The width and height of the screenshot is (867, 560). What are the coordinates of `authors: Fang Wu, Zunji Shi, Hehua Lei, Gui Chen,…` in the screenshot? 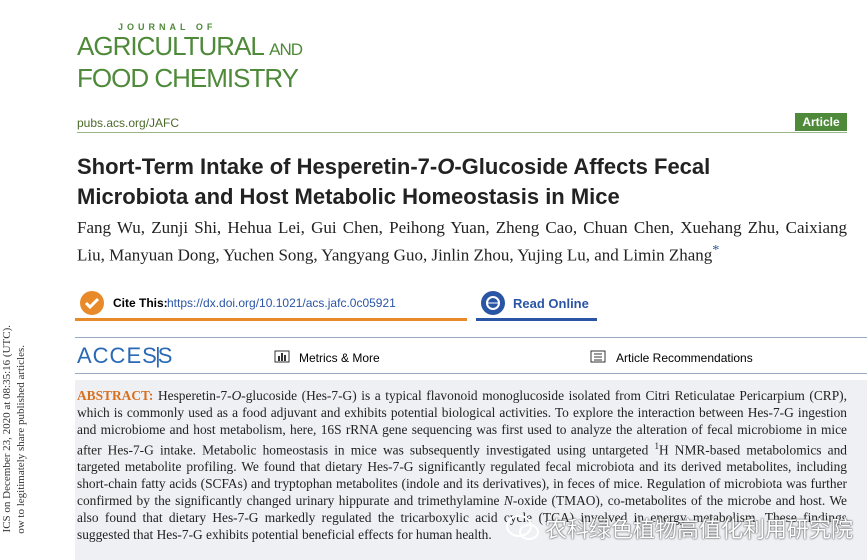 It's located at (462, 241).